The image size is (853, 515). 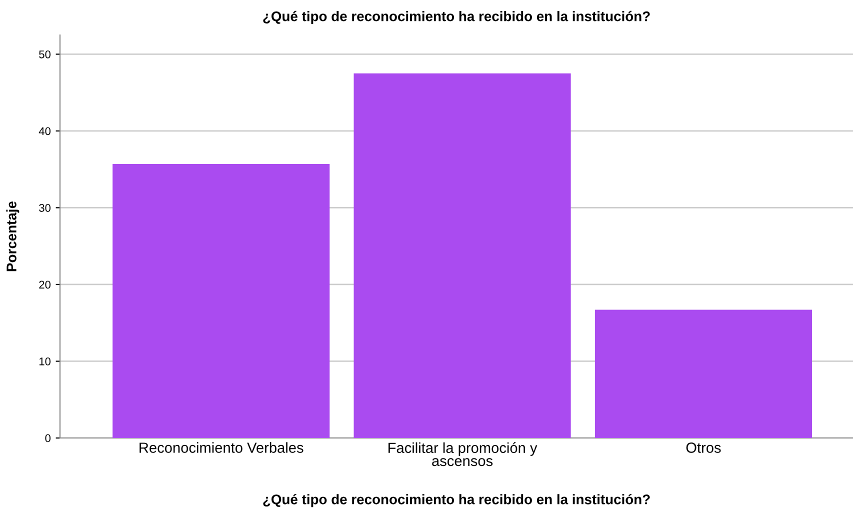 What do you see at coordinates (456, 501) in the screenshot?
I see `x-axis-title: ¿Qué tipo de reconocimiento ha recibido en la institución?` at bounding box center [456, 501].